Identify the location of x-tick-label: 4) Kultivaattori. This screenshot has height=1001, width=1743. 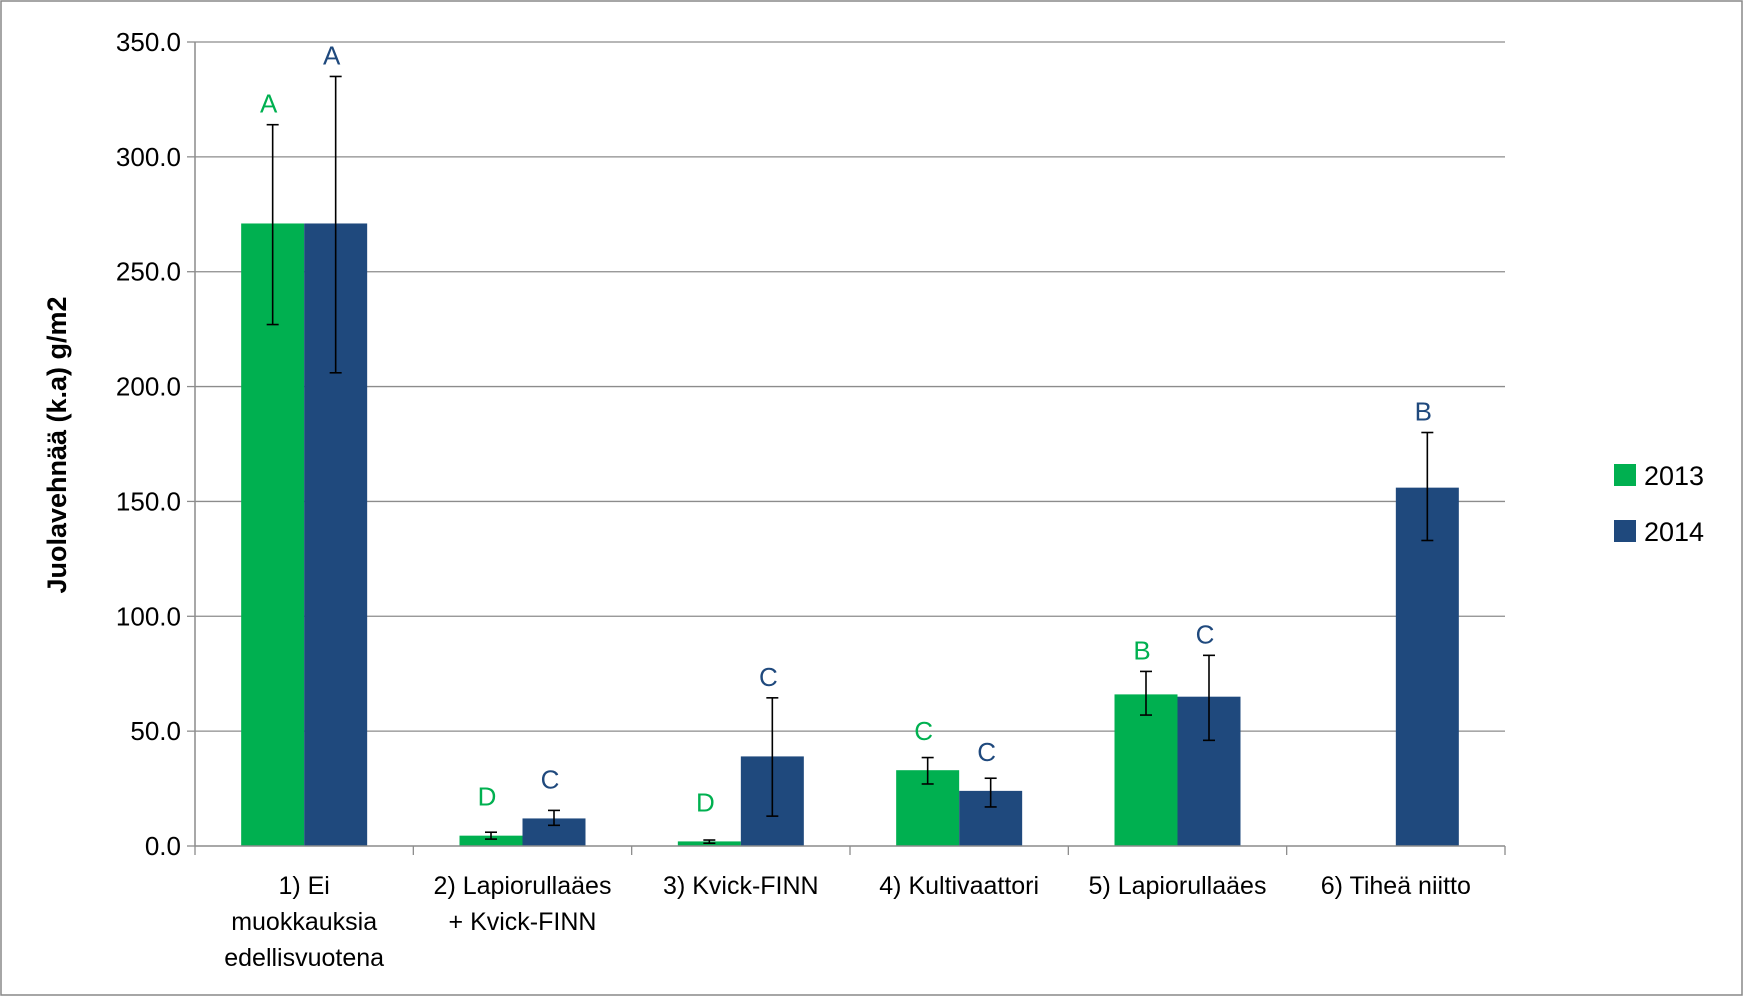
(959, 886).